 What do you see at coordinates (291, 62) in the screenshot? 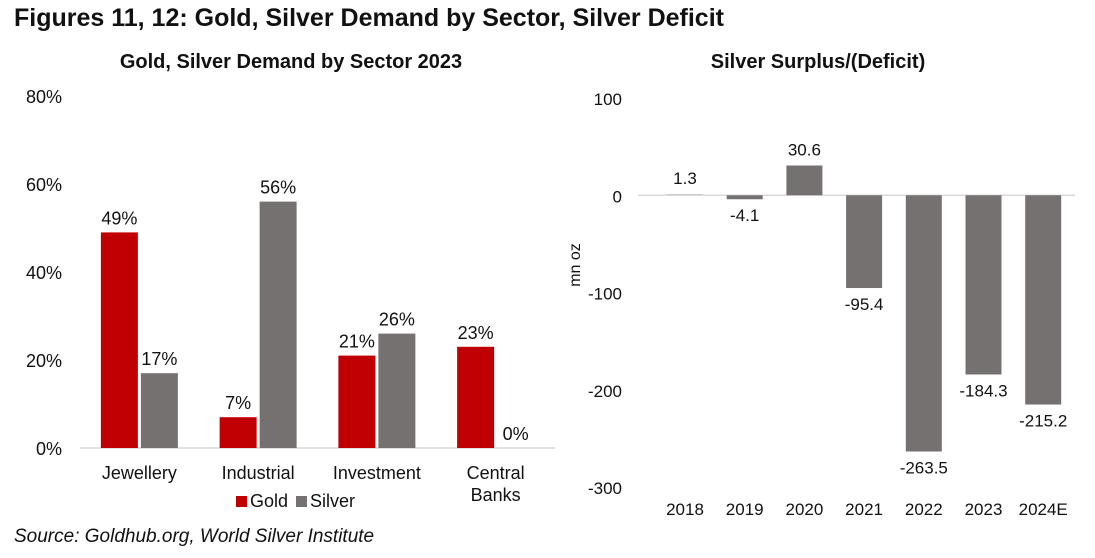
I see `chart1-title: Gold, Silver Demand by Sector 2023` at bounding box center [291, 62].